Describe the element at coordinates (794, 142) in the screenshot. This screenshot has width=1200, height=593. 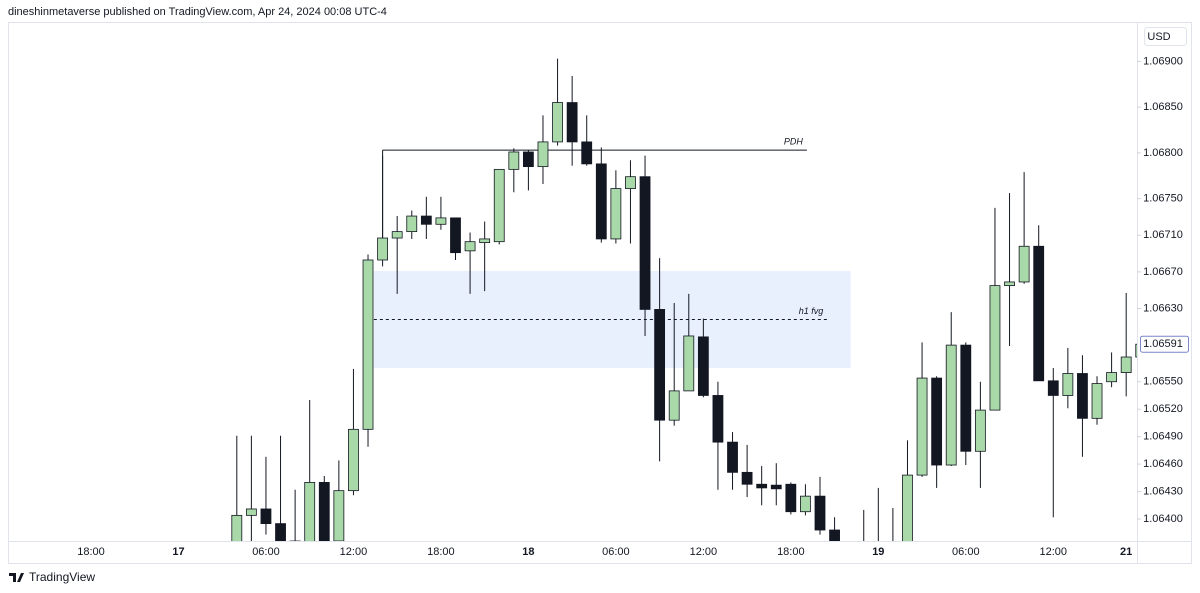
I see `annotation-label: PDH` at that location.